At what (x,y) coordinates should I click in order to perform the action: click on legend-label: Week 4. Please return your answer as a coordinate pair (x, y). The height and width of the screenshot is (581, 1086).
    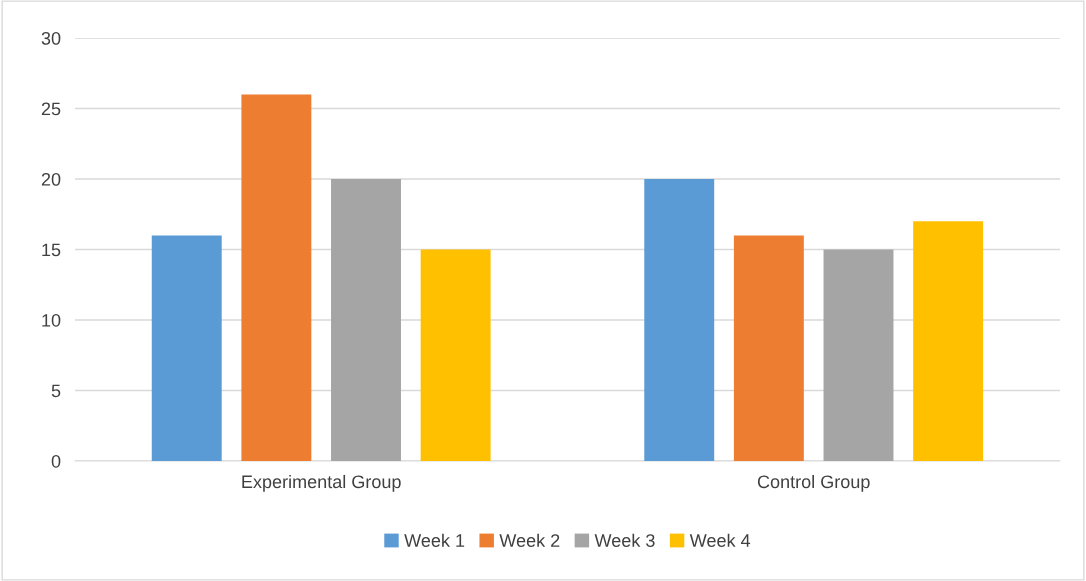
    Looking at the image, I should click on (720, 540).